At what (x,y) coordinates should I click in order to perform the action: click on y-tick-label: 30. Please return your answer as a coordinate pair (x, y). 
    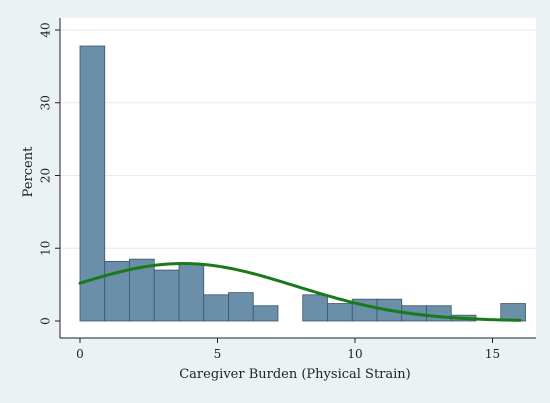
    Looking at the image, I should click on (46, 102).